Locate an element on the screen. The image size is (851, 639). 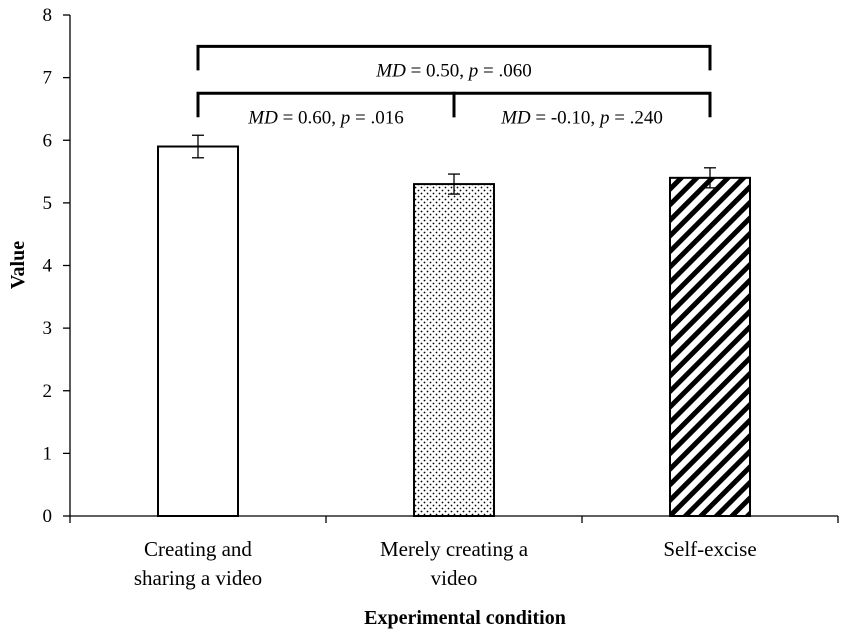
y-tick-label: 1 is located at coordinates (48, 453).